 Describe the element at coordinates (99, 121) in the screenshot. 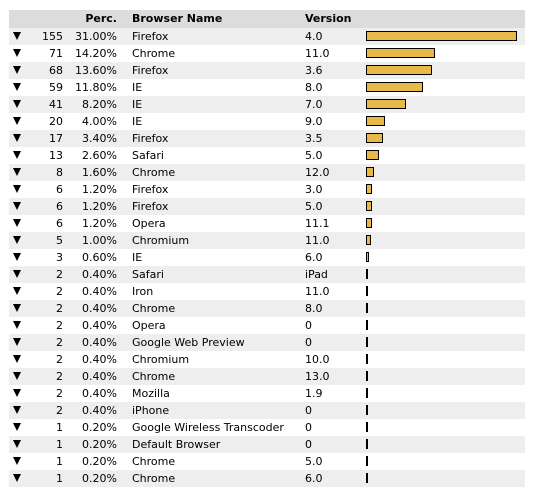

I see `percentage: 4.00%` at that location.